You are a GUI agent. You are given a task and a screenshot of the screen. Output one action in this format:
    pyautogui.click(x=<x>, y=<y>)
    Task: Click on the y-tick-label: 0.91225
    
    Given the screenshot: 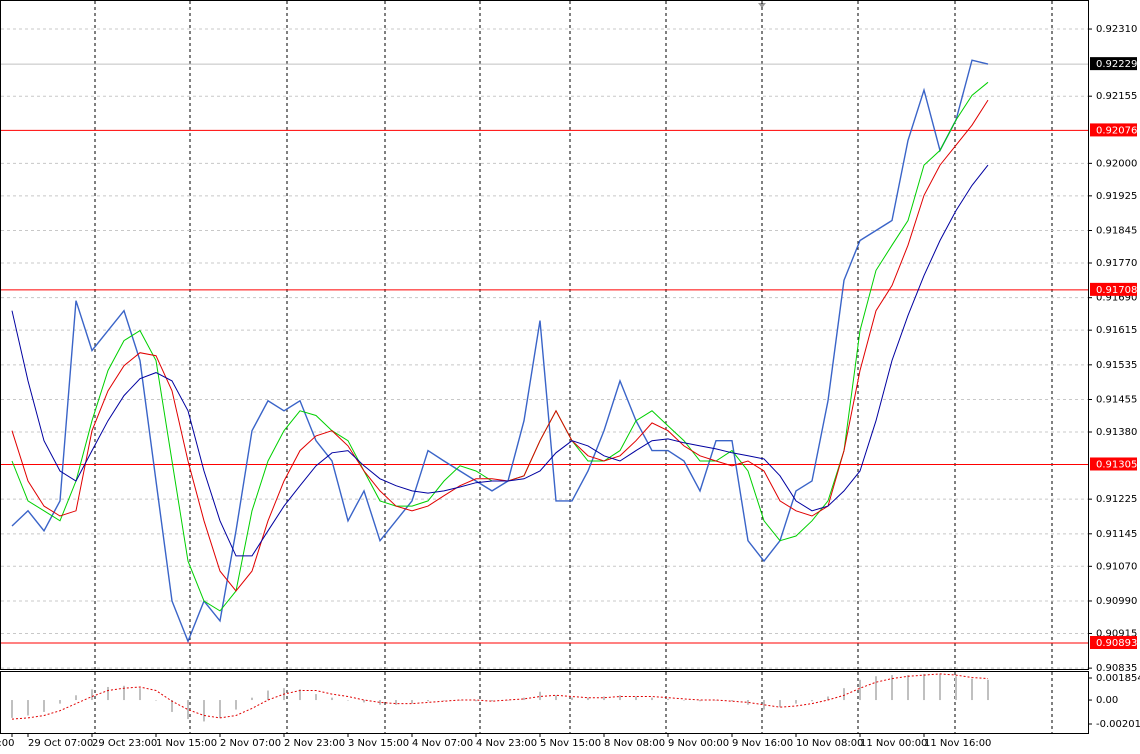 What is the action you would take?
    pyautogui.click(x=1116, y=499)
    